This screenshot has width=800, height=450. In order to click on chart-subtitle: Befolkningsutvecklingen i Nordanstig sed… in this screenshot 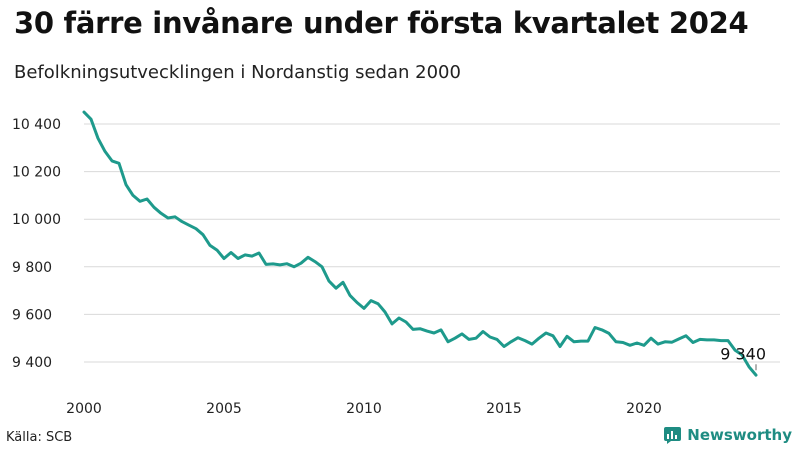, I will do `click(237, 72)`.